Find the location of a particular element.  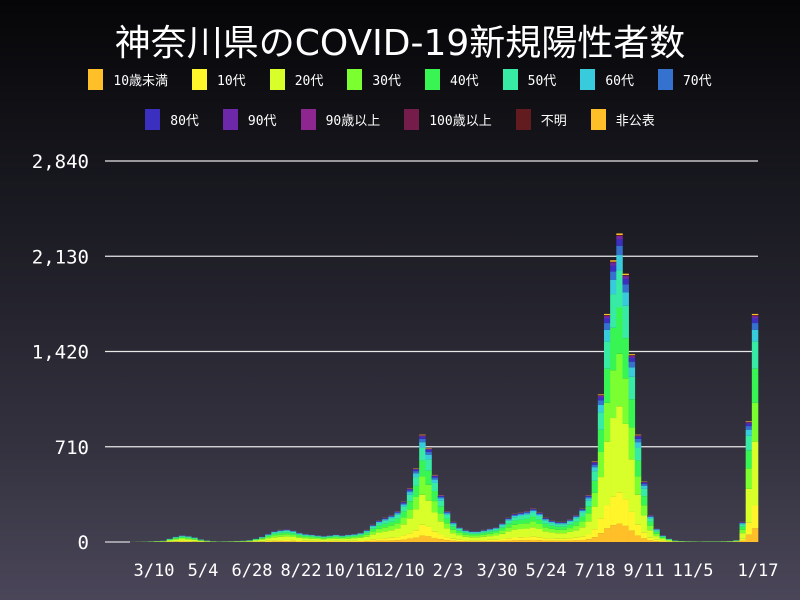

legend-label: 90代 is located at coordinates (262, 121).